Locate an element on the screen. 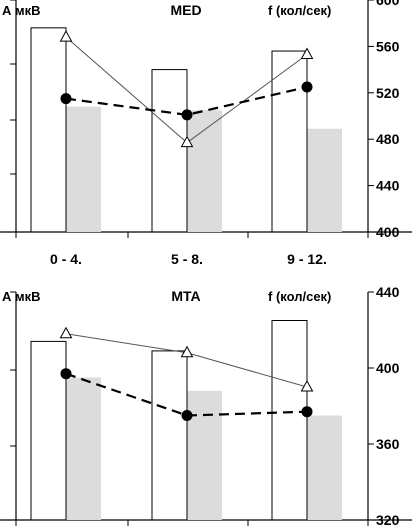  right-tick-label: 560 is located at coordinates (388, 46).